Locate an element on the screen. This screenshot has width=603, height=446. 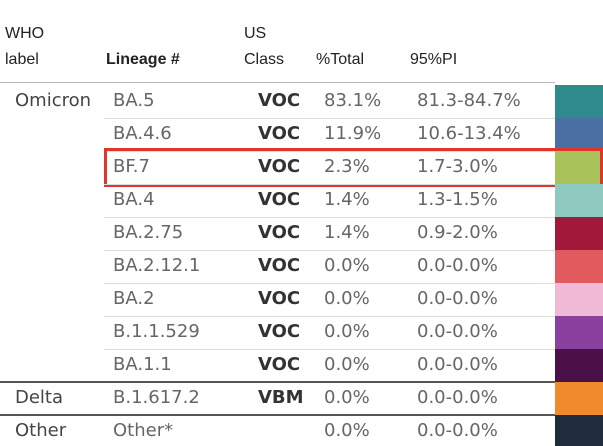
percent-total: 83.1% is located at coordinates (353, 100).